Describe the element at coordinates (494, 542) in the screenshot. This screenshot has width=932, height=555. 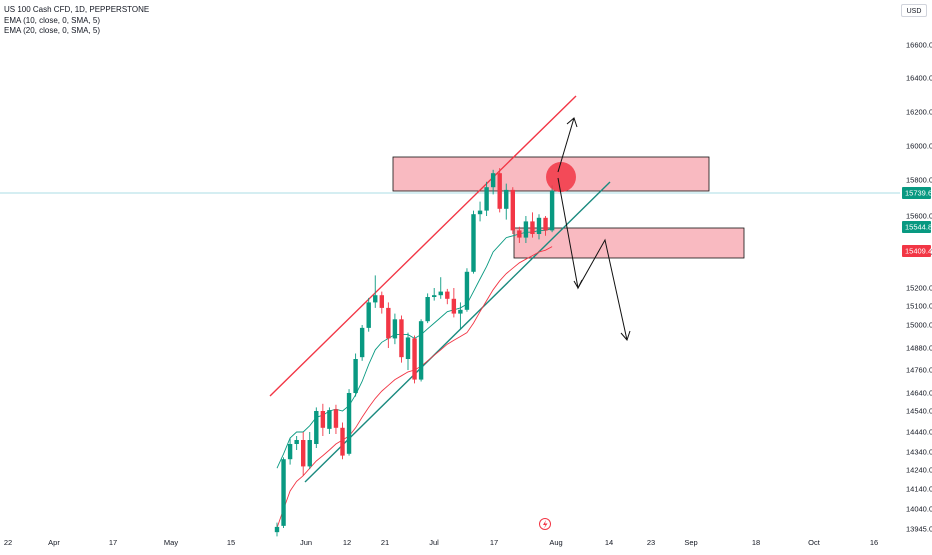
I see `x-tick-label: 17` at that location.